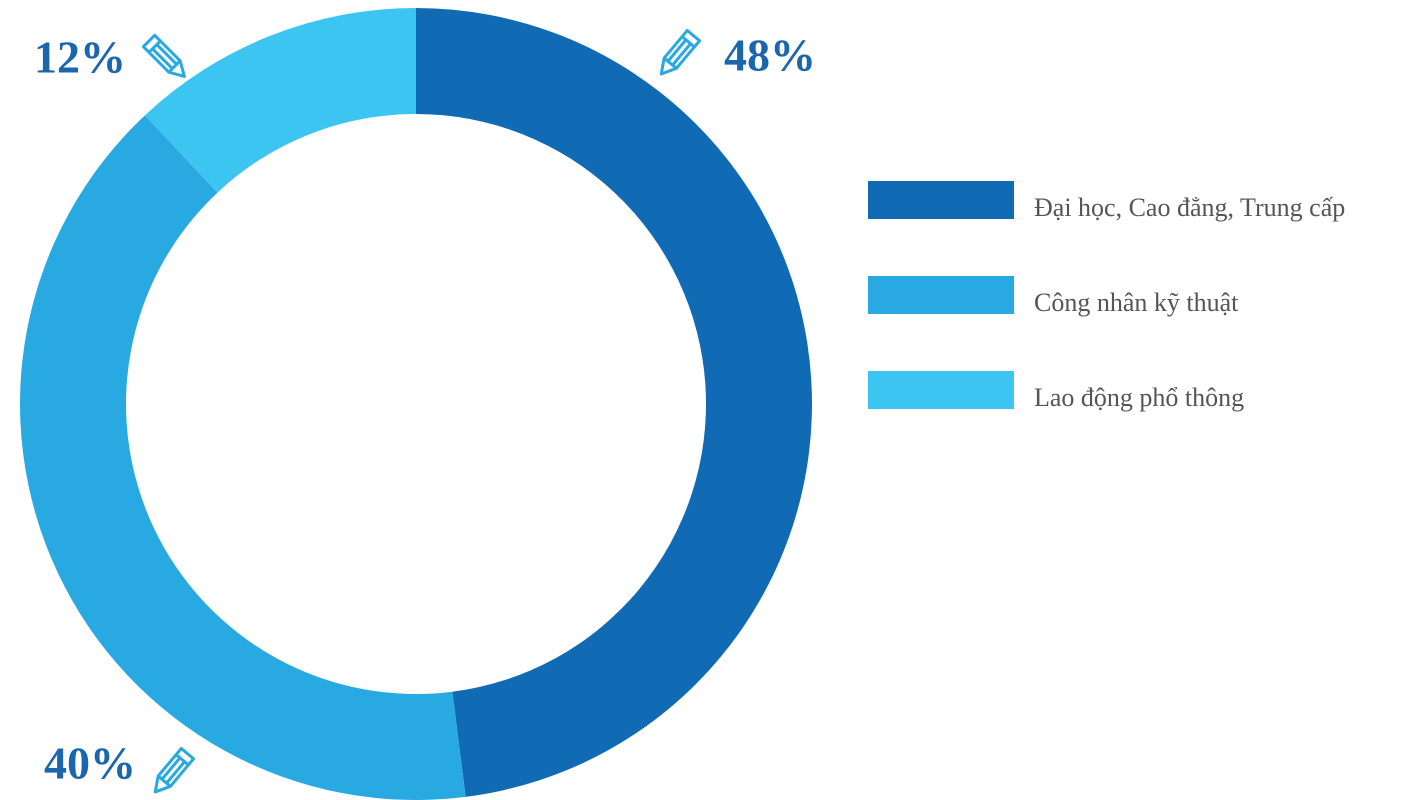 The width and height of the screenshot is (1416, 800). Describe the element at coordinates (280, 100) in the screenshot. I see `donut-segment` at that location.